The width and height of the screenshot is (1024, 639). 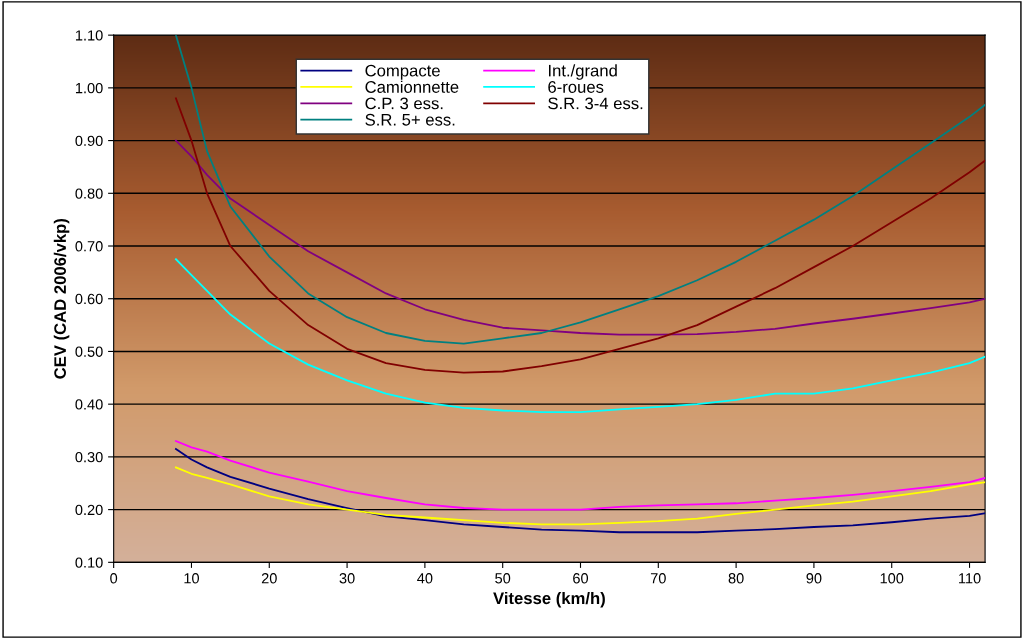 I want to click on y-tick-label: 1.10, so click(x=89, y=35).